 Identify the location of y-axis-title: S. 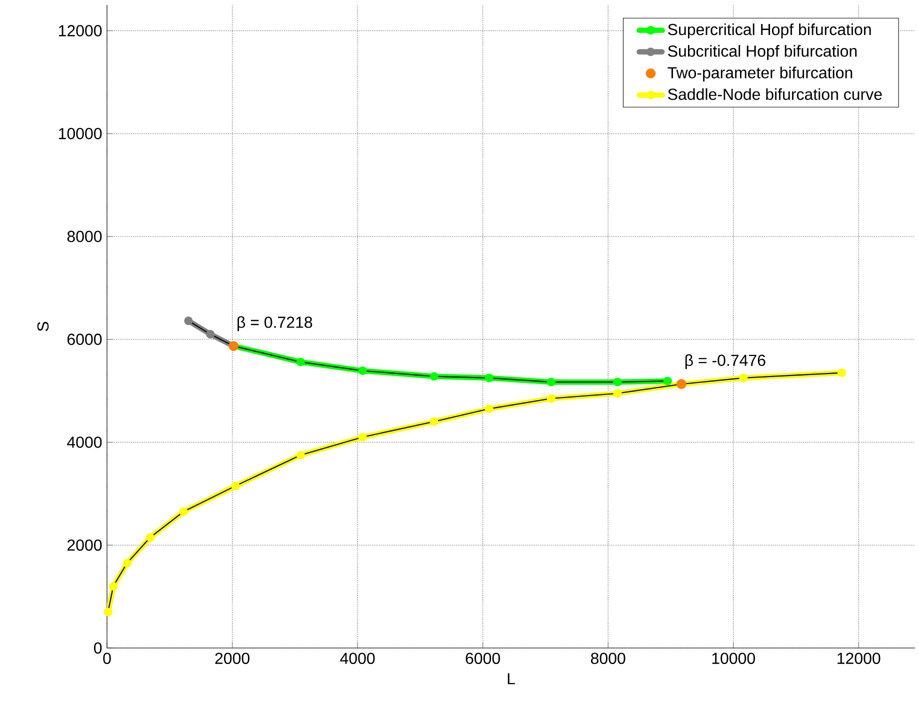
(43, 327).